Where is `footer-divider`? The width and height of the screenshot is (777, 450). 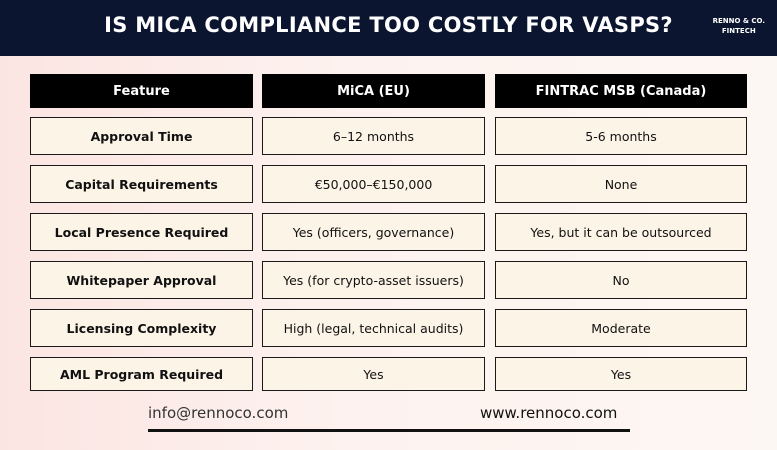 footer-divider is located at coordinates (389, 430).